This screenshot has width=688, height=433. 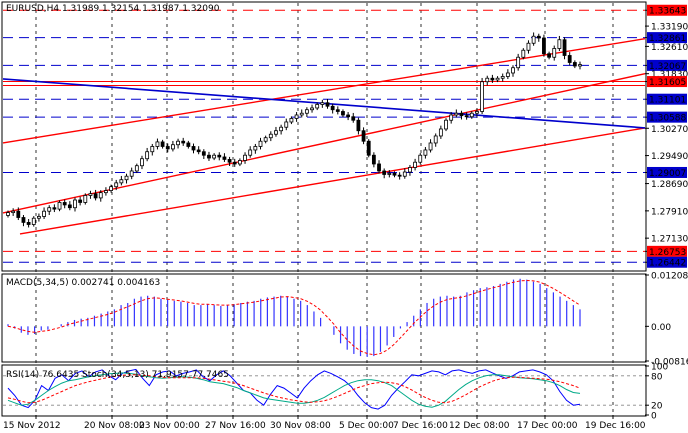 What do you see at coordinates (300, 426) in the screenshot?
I see `time-tick-label: 30 Nov 08:00` at bounding box center [300, 426].